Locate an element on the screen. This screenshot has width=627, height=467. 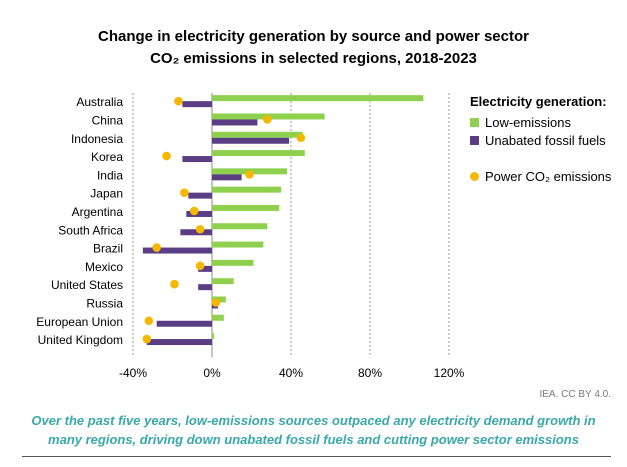
category-label: Argentina is located at coordinates (98, 212).